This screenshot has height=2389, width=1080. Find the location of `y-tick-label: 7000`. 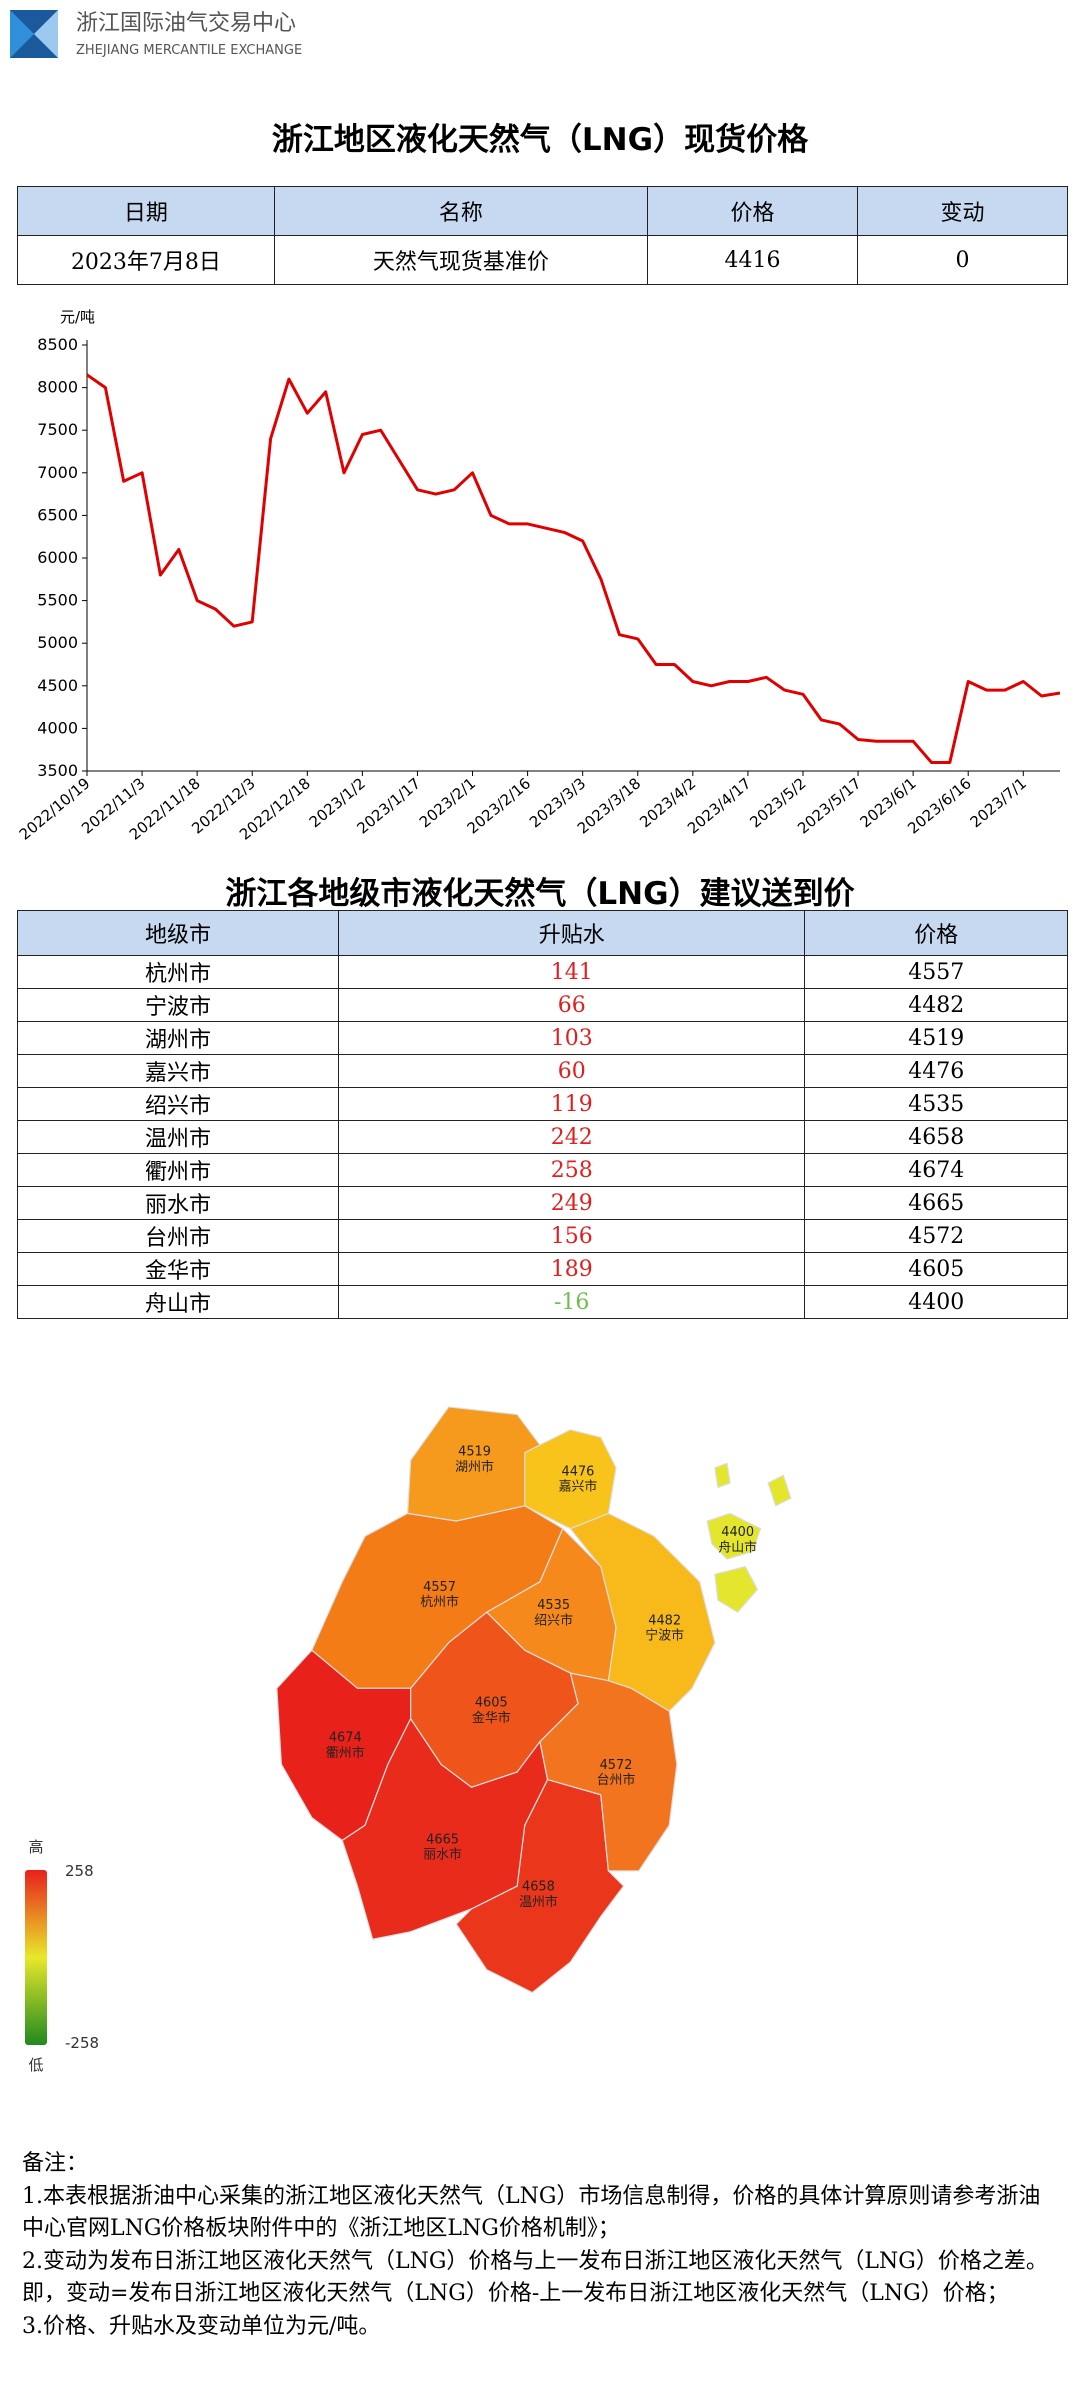

y-tick-label: 7000 is located at coordinates (57, 472).